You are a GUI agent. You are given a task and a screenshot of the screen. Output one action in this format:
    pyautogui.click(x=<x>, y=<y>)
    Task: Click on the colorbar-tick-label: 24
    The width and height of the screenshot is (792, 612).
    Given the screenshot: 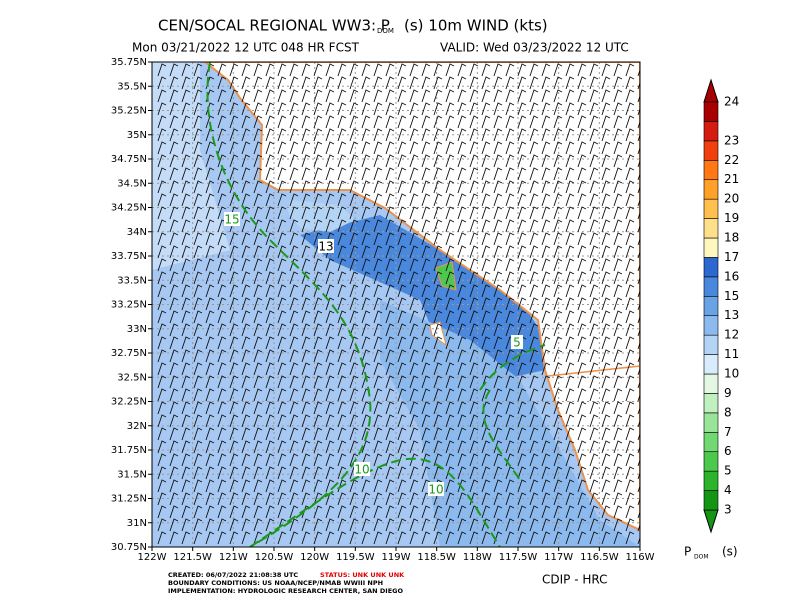 What is the action you would take?
    pyautogui.click(x=731, y=102)
    